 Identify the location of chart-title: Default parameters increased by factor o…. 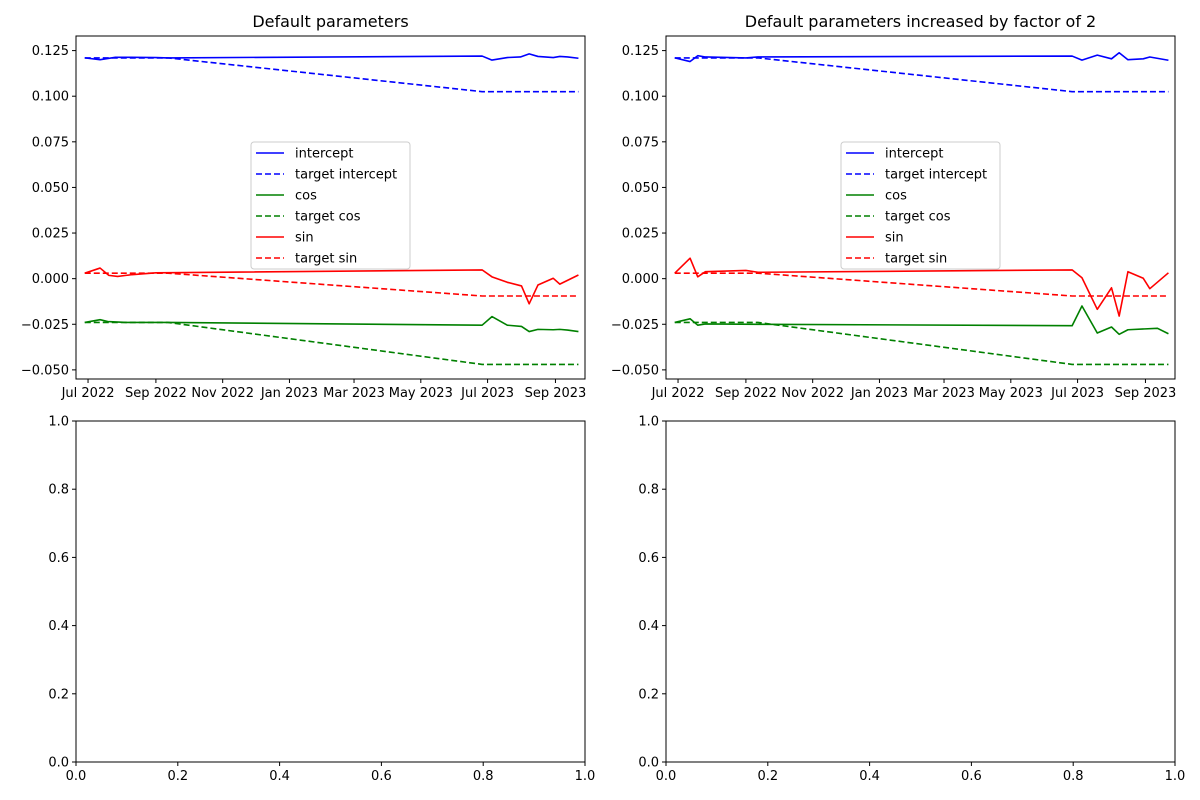
(920, 21).